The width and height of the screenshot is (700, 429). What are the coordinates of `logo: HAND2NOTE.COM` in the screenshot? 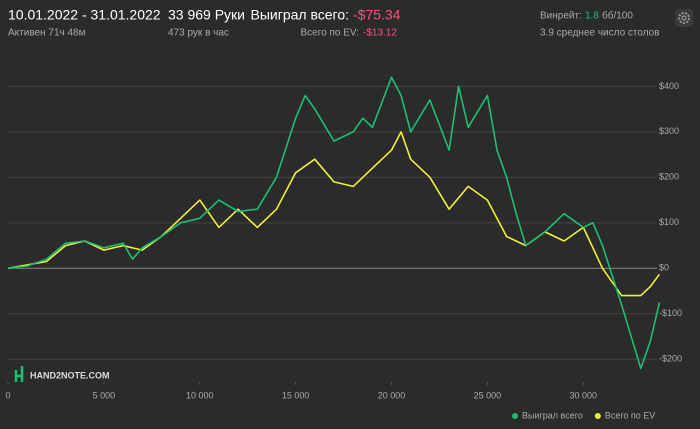 It's located at (62, 374).